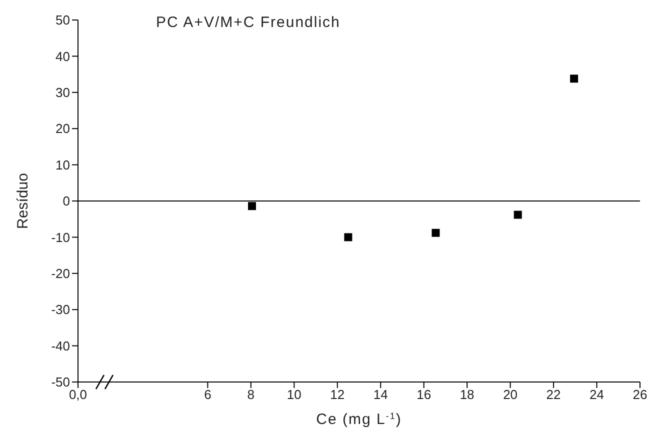 The image size is (650, 444). Describe the element at coordinates (208, 394) in the screenshot. I see `x-tick-label: 6` at that location.